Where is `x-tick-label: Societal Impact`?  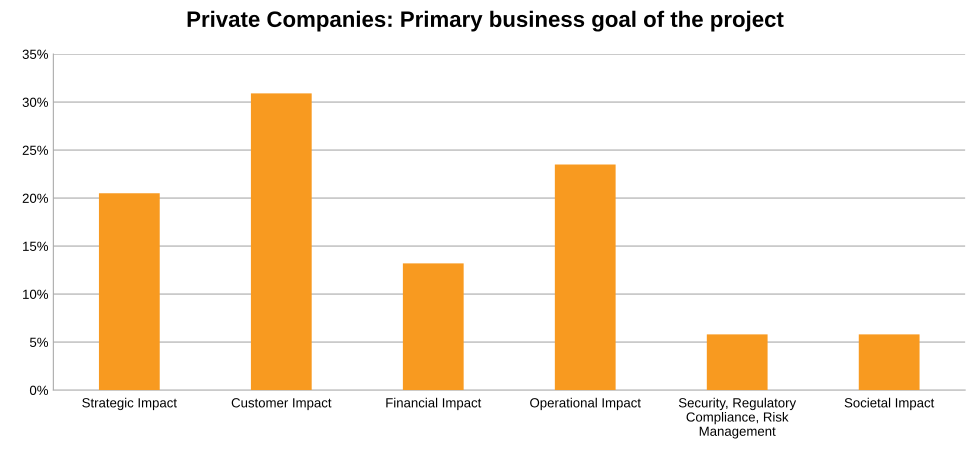
x-tick-label: Societal Impact is located at coordinates (889, 404).